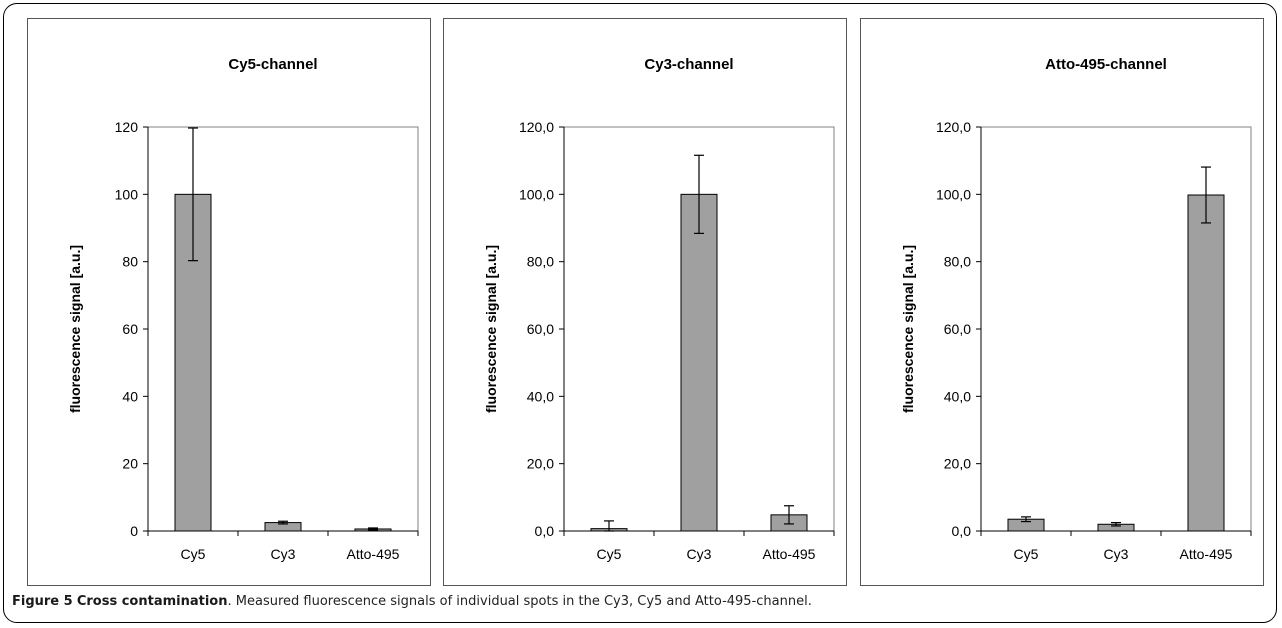 The image size is (1282, 628). What do you see at coordinates (75, 329) in the screenshot?
I see `y-axis-label-cy5: fluorescence signal [a.u.]` at bounding box center [75, 329].